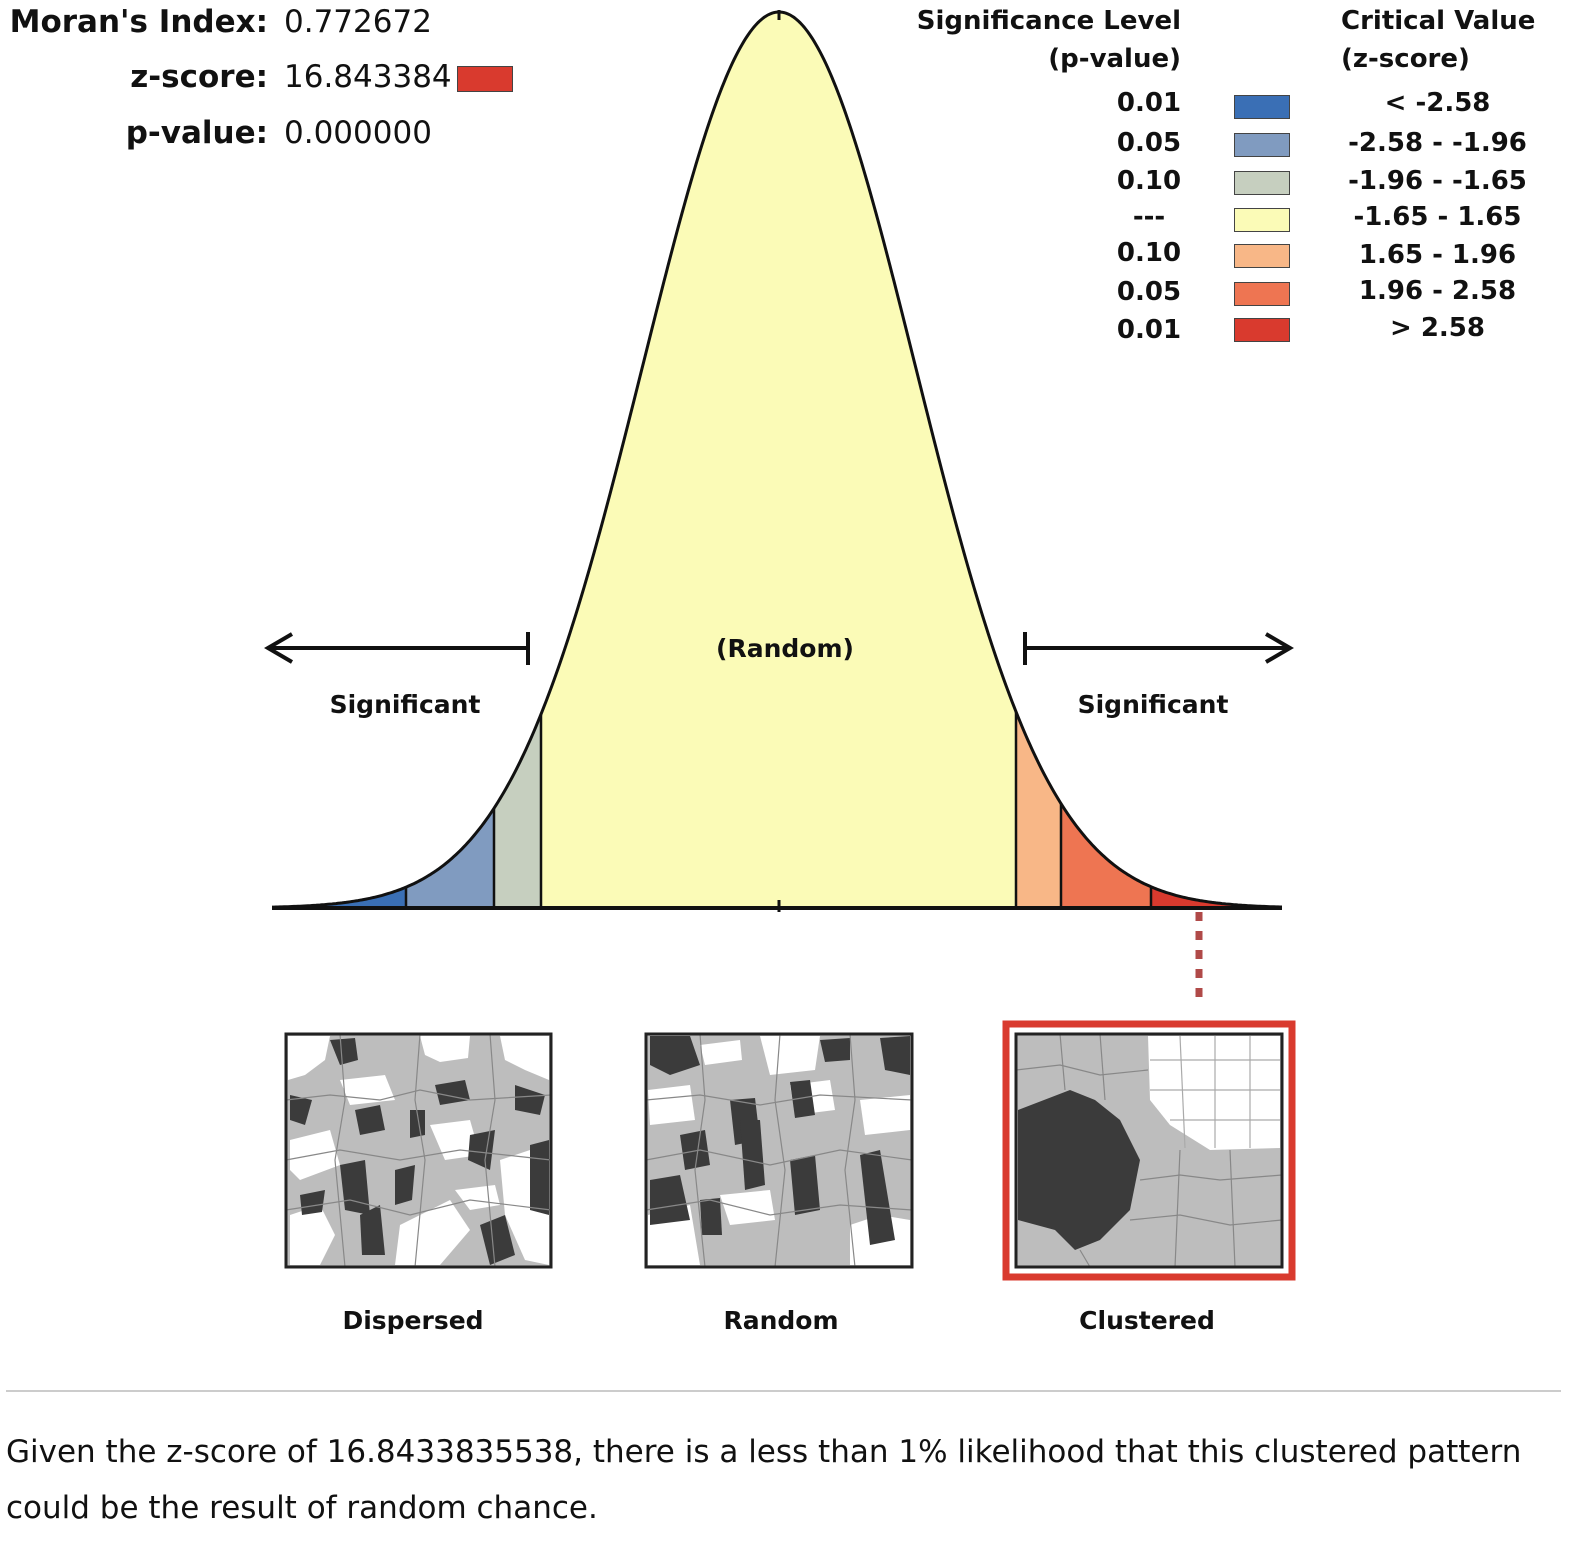 Image resolution: width=1595 pixels, height=1559 pixels. I want to click on z-score-color-swatch, so click(485, 79).